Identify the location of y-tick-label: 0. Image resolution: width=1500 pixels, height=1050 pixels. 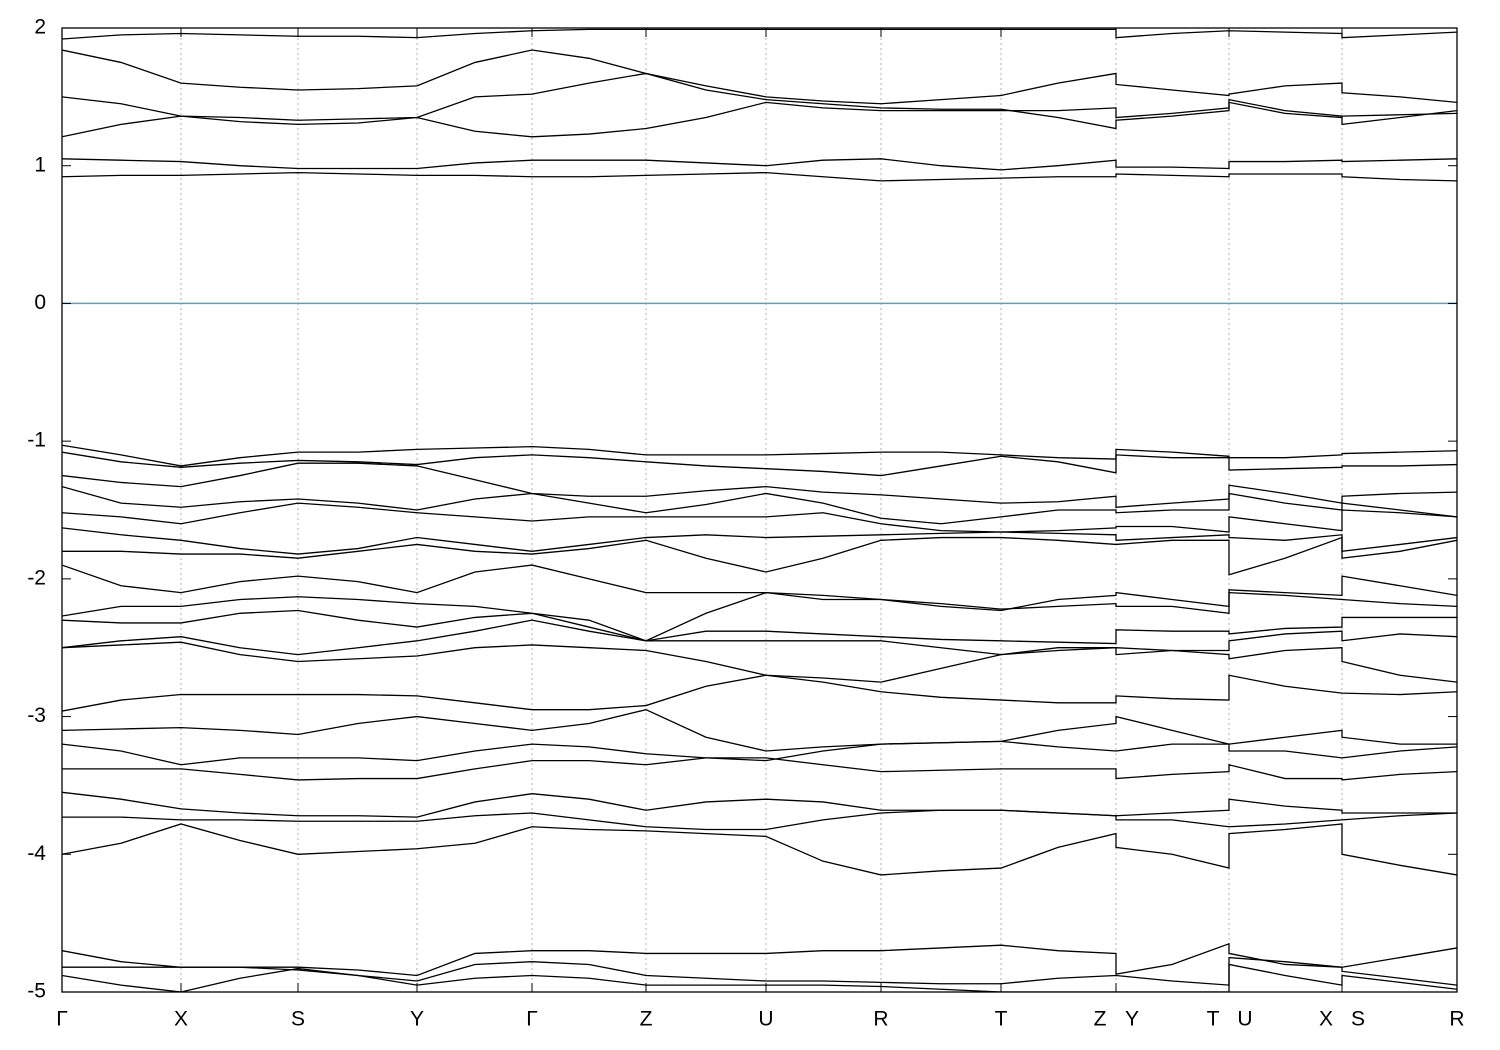
(40, 302).